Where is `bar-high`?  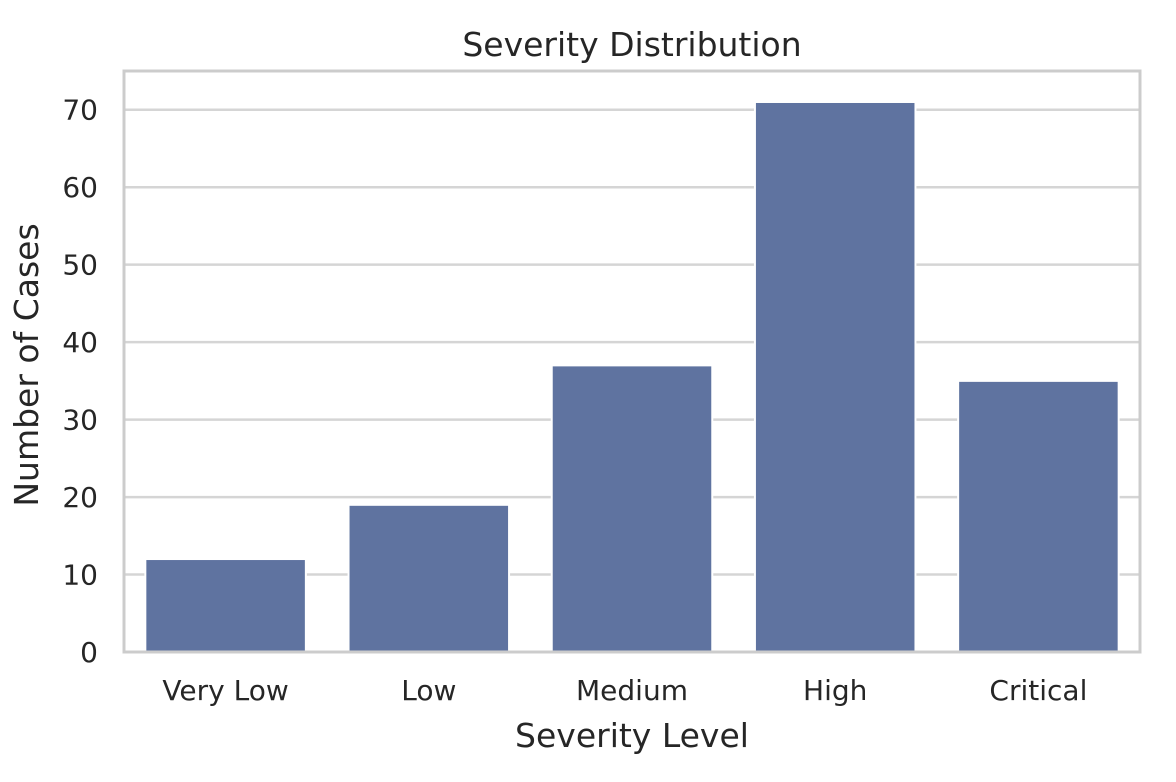 bar-high is located at coordinates (835, 376).